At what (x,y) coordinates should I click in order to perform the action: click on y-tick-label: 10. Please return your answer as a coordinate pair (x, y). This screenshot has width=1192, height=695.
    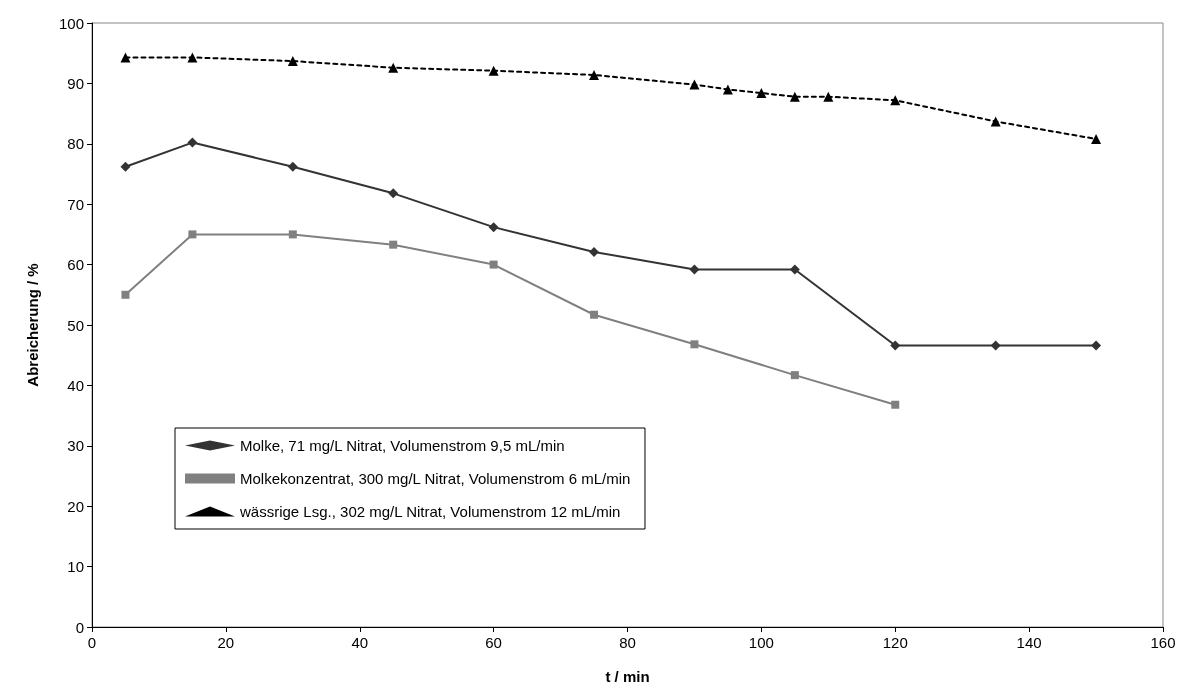
    Looking at the image, I should click on (75, 567).